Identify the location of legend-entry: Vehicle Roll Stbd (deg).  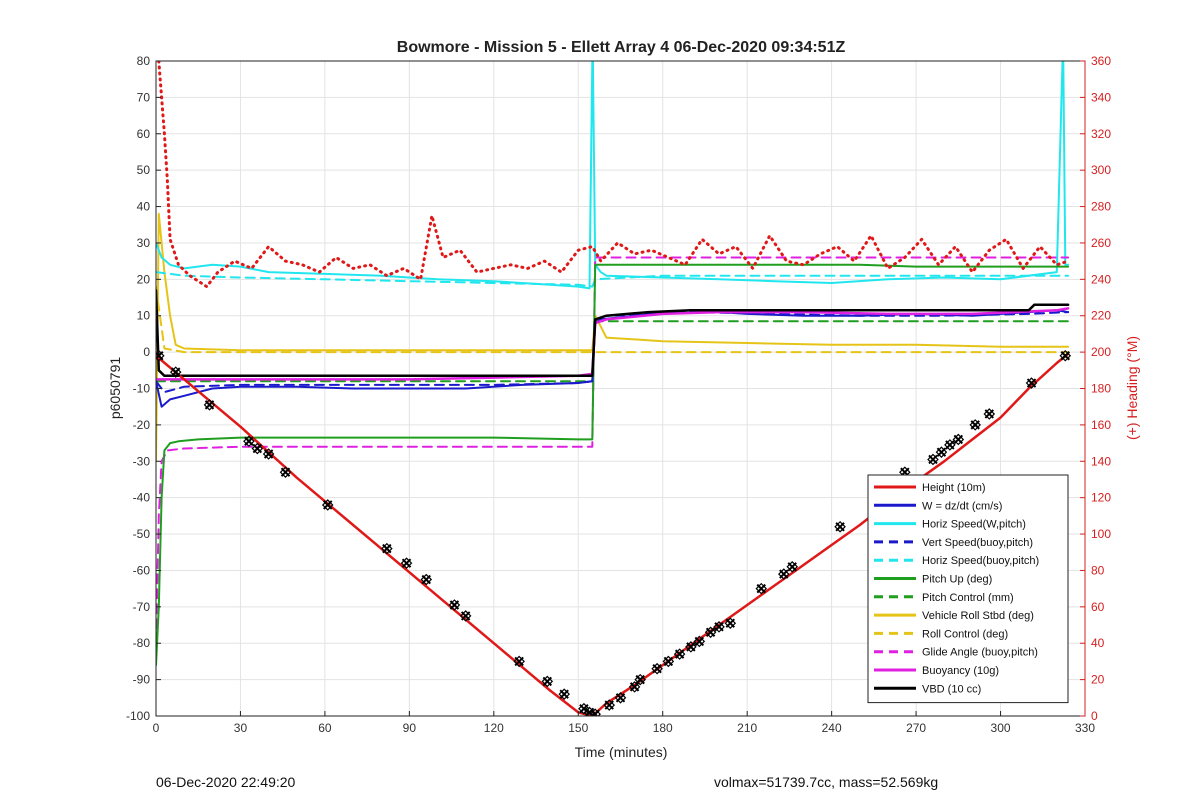
(978, 616).